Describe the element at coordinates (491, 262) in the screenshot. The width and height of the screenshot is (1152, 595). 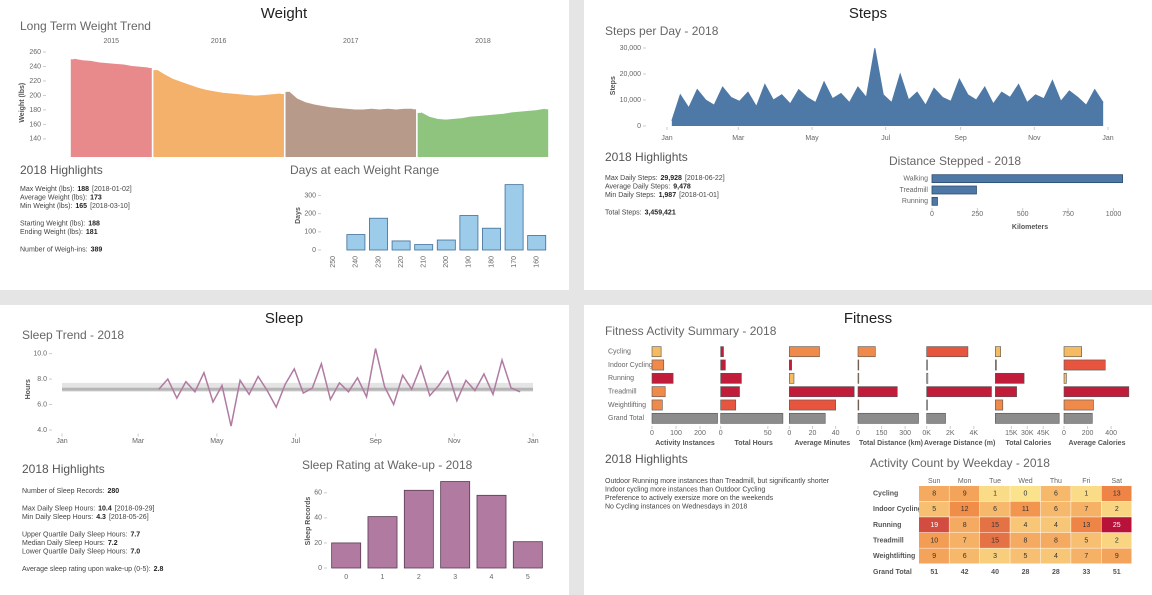
I see `x-tick-label: 180` at that location.